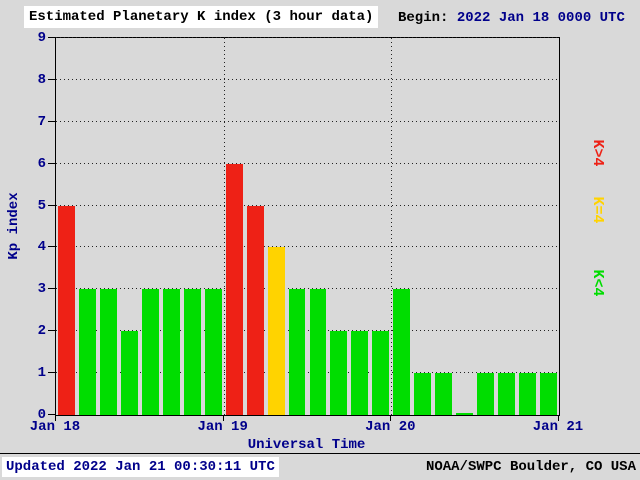 The height and width of the screenshot is (480, 640). I want to click on y-axis-tick-label: 7, so click(41, 121).